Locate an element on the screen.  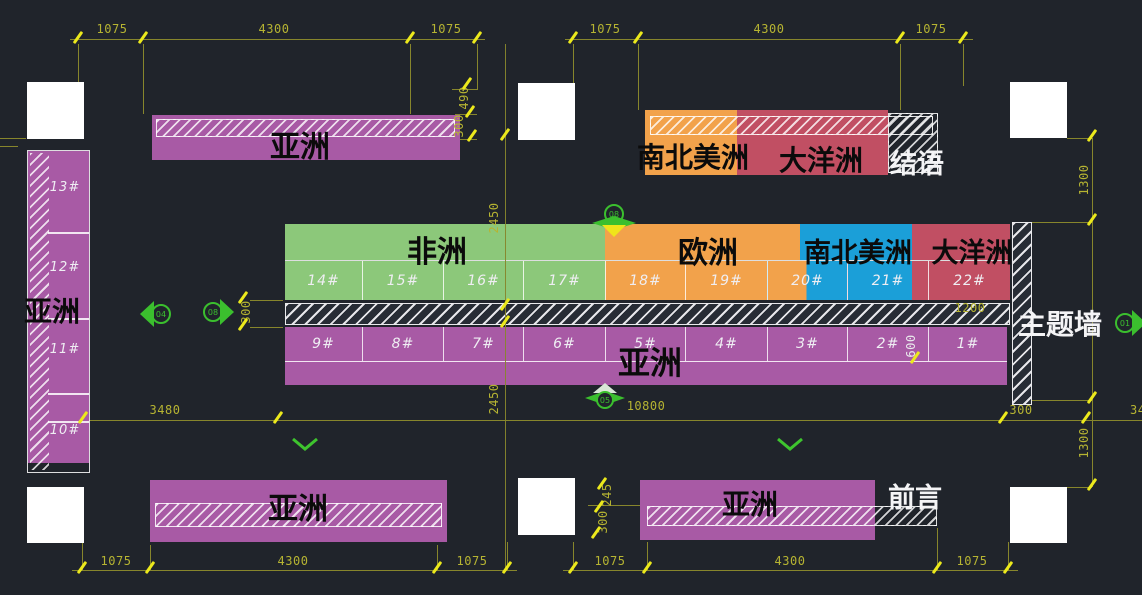
svg-text: 05 is located at coordinates (605, 400).